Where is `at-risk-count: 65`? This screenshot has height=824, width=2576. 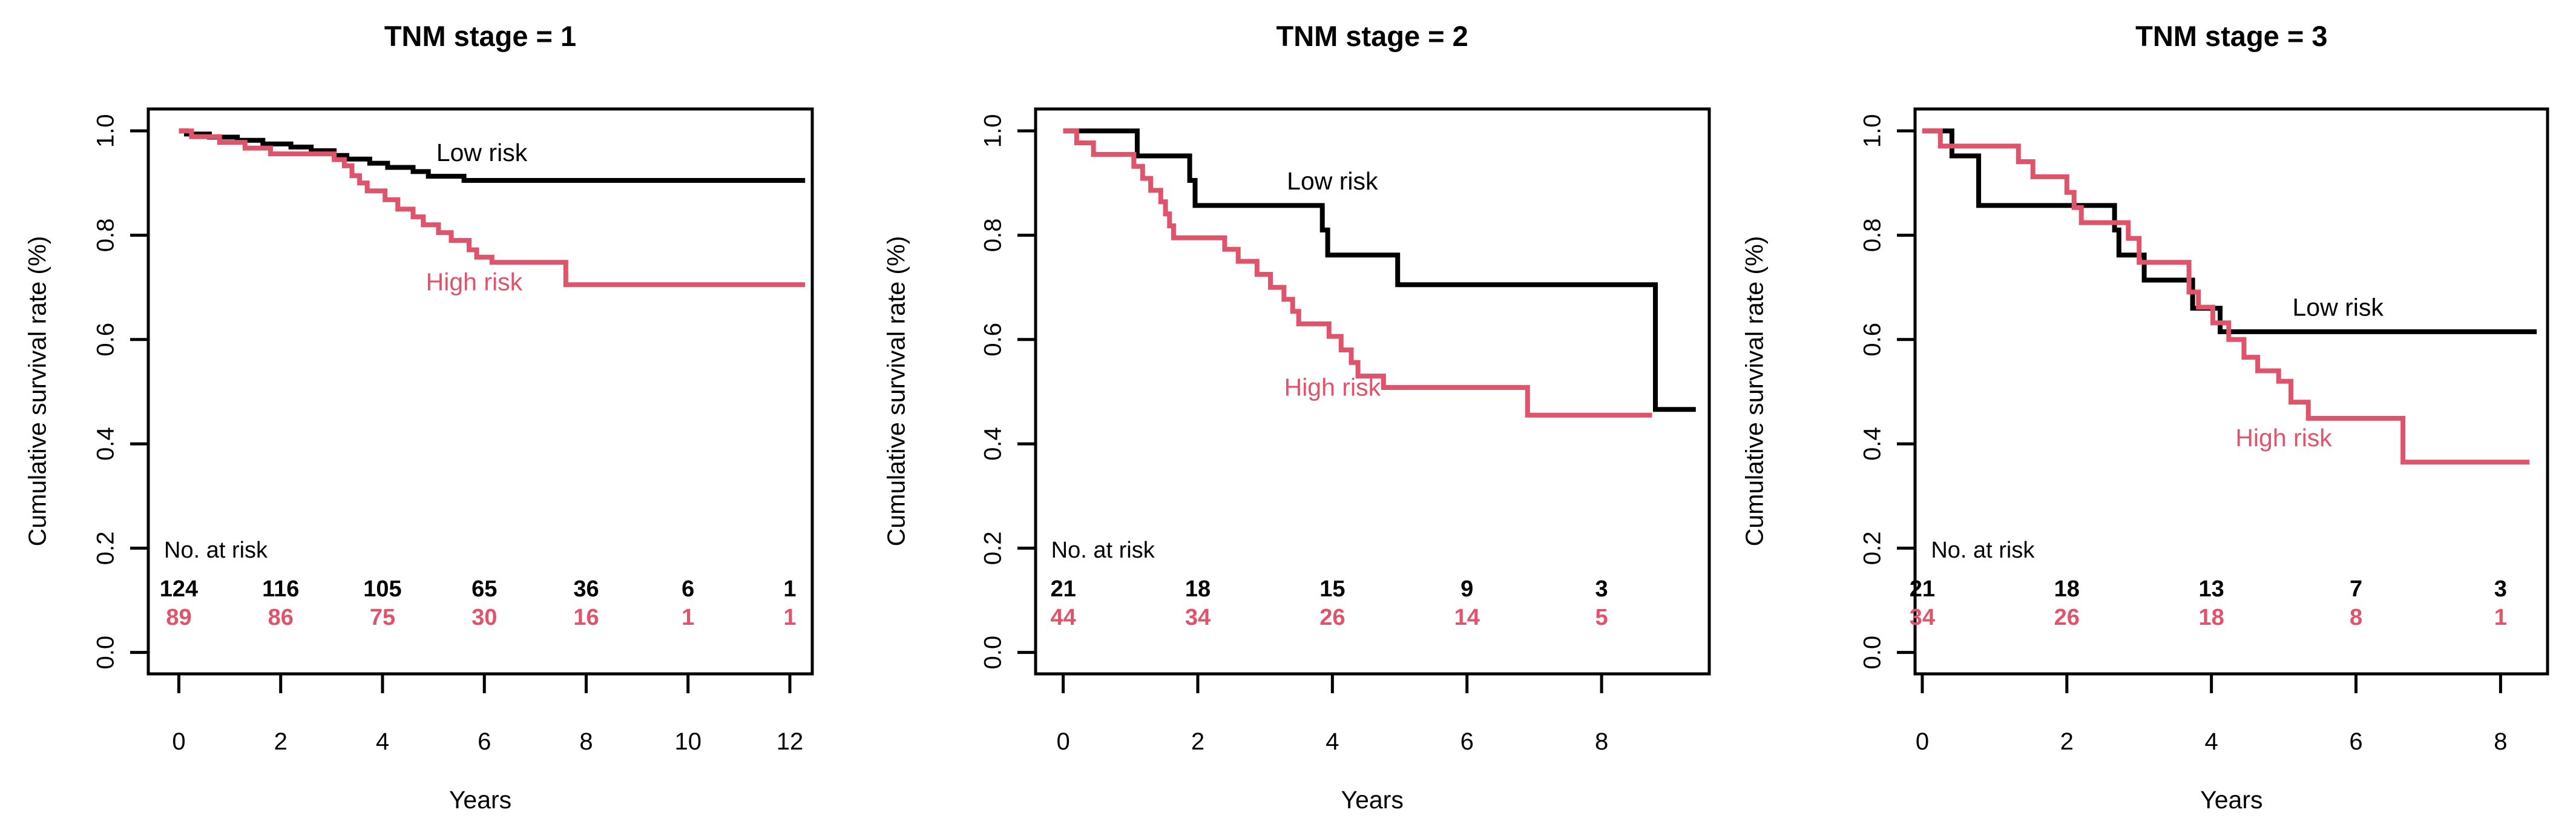
at-risk-count: 65 is located at coordinates (484, 589).